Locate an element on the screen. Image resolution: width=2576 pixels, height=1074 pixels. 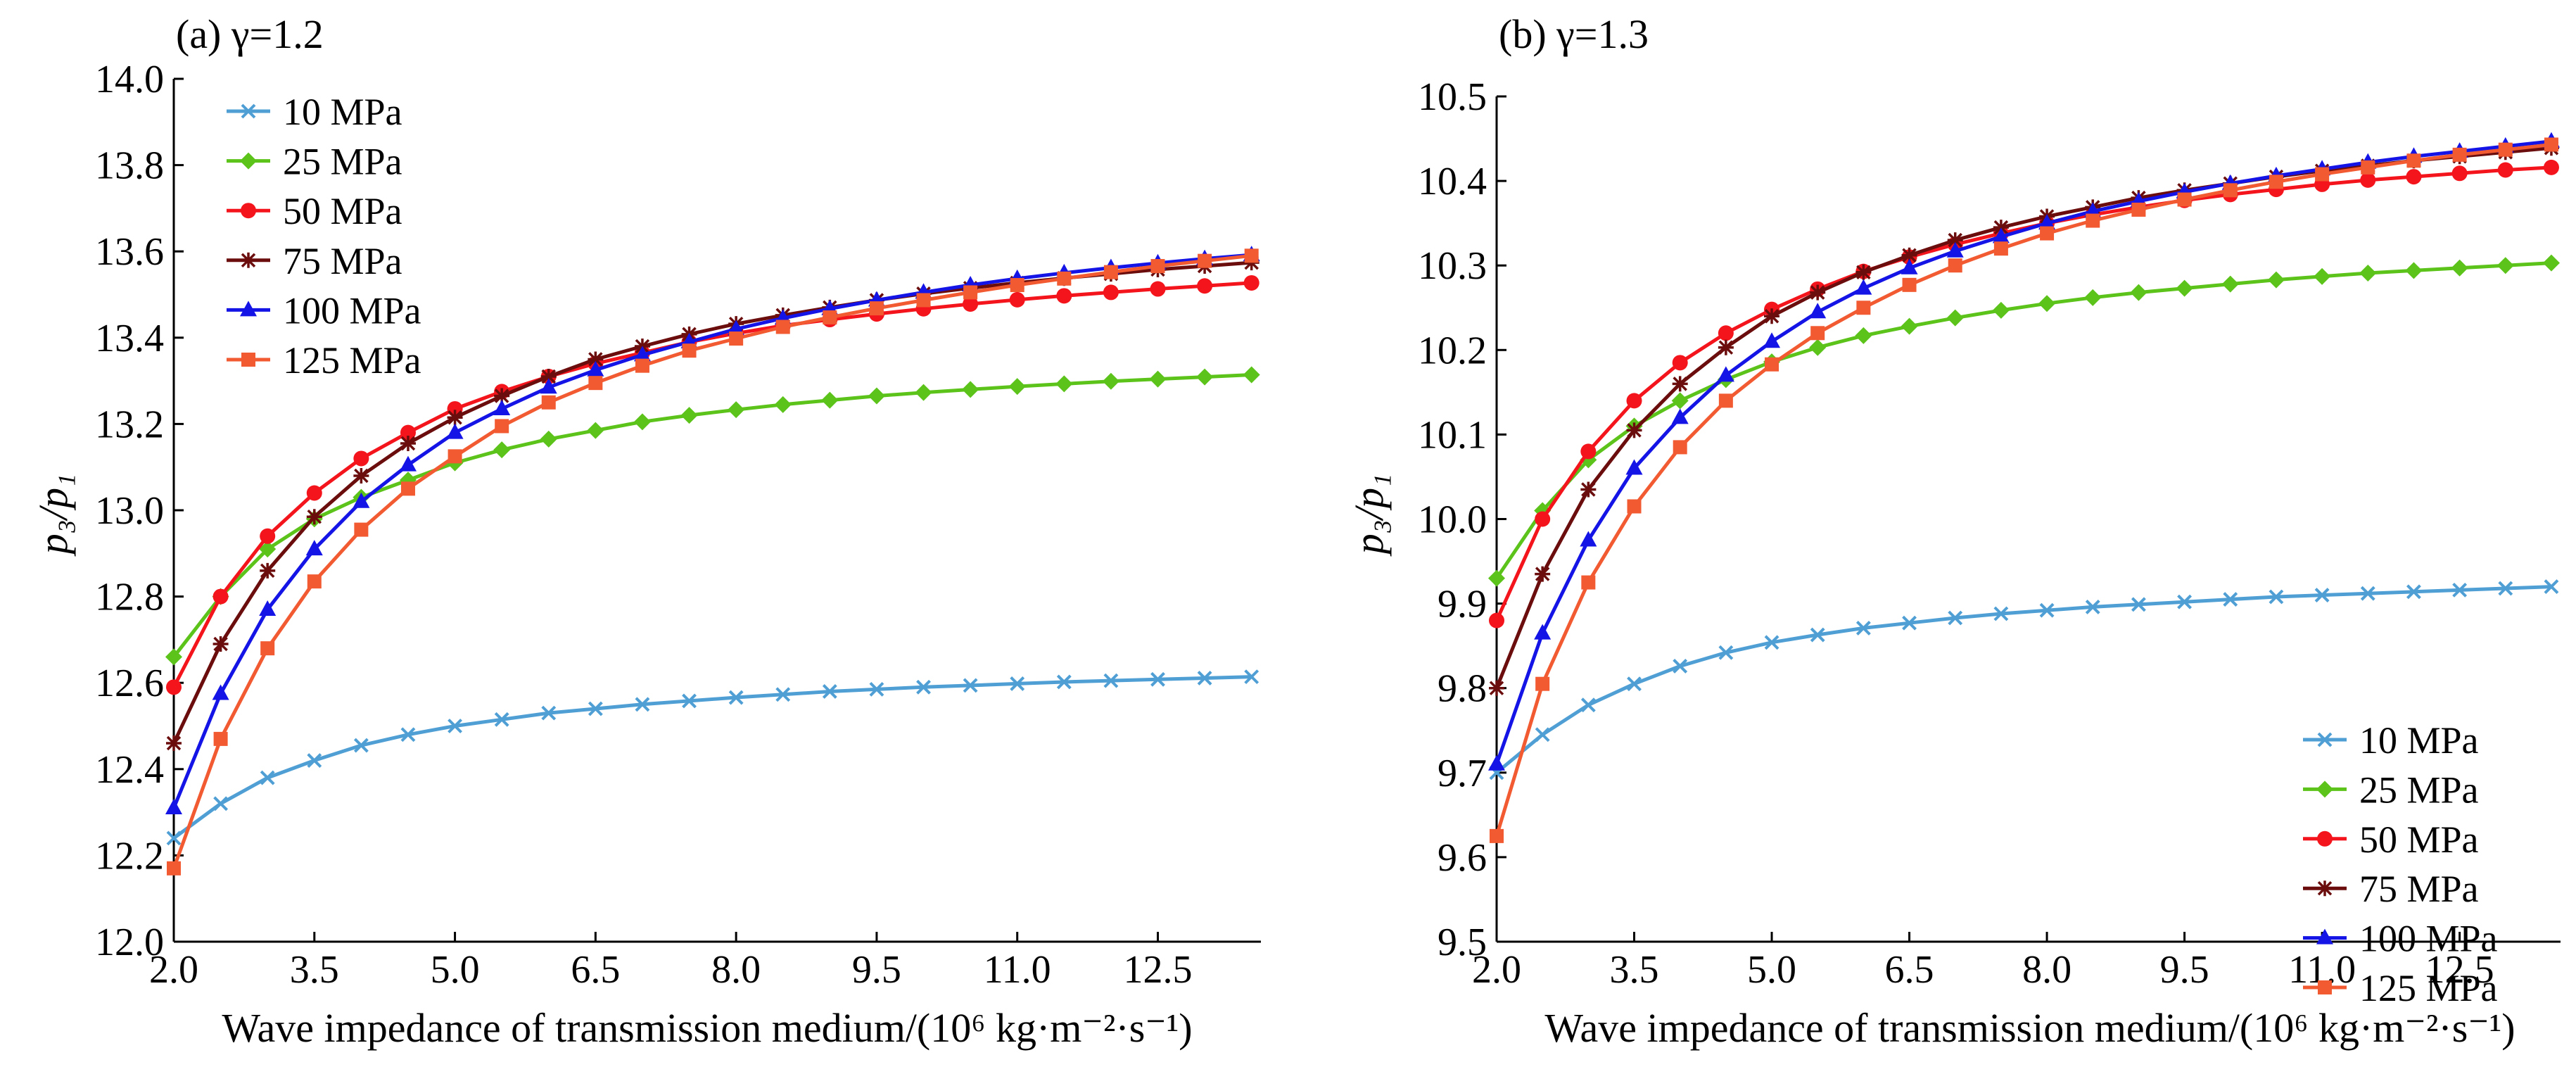
panel-a-y-tick-label: 12.4 is located at coordinates (129, 770).